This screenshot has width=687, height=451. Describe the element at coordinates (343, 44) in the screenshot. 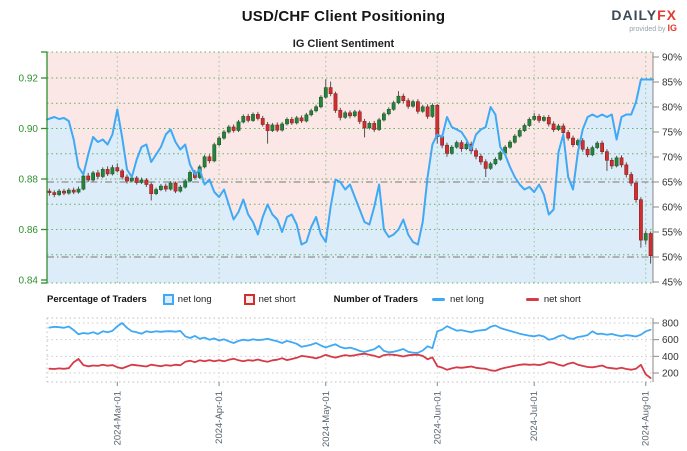

I see `chart-subtitle: IG Client Sentiment` at that location.